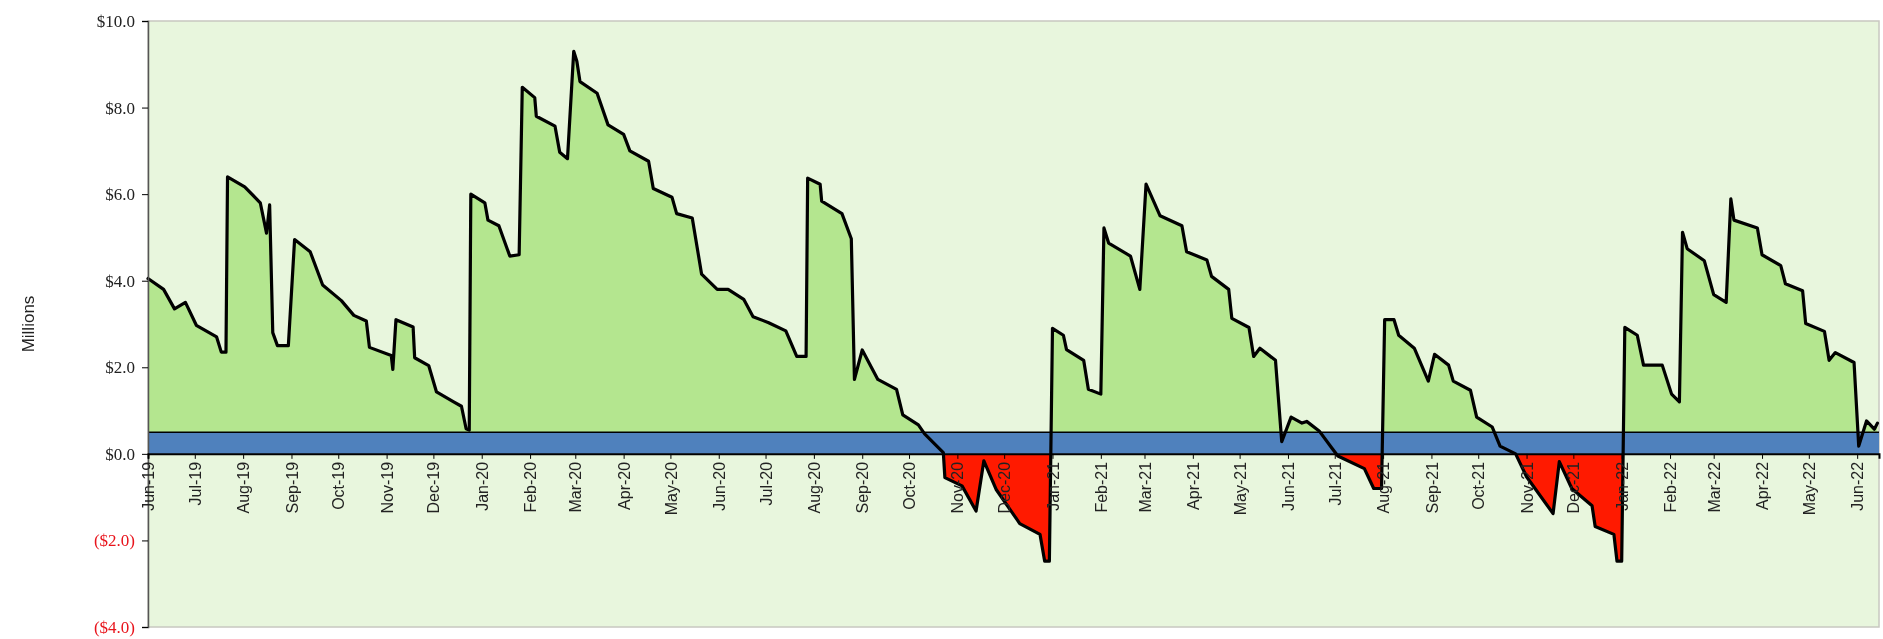 The width and height of the screenshot is (1883, 639). Describe the element at coordinates (114, 541) in the screenshot. I see `y-tick-label: ($2.0)` at that location.